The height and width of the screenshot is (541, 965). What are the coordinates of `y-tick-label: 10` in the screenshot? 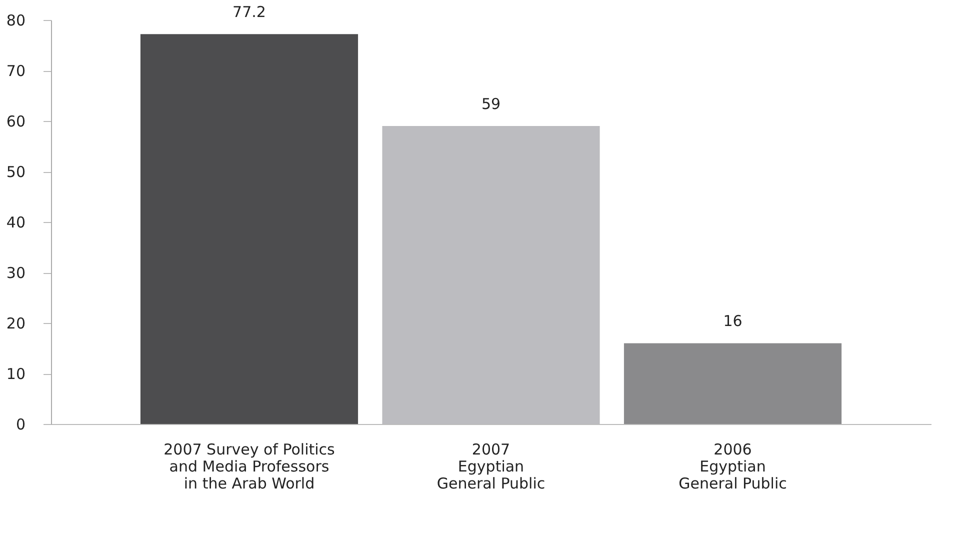 It's located at (16, 374).